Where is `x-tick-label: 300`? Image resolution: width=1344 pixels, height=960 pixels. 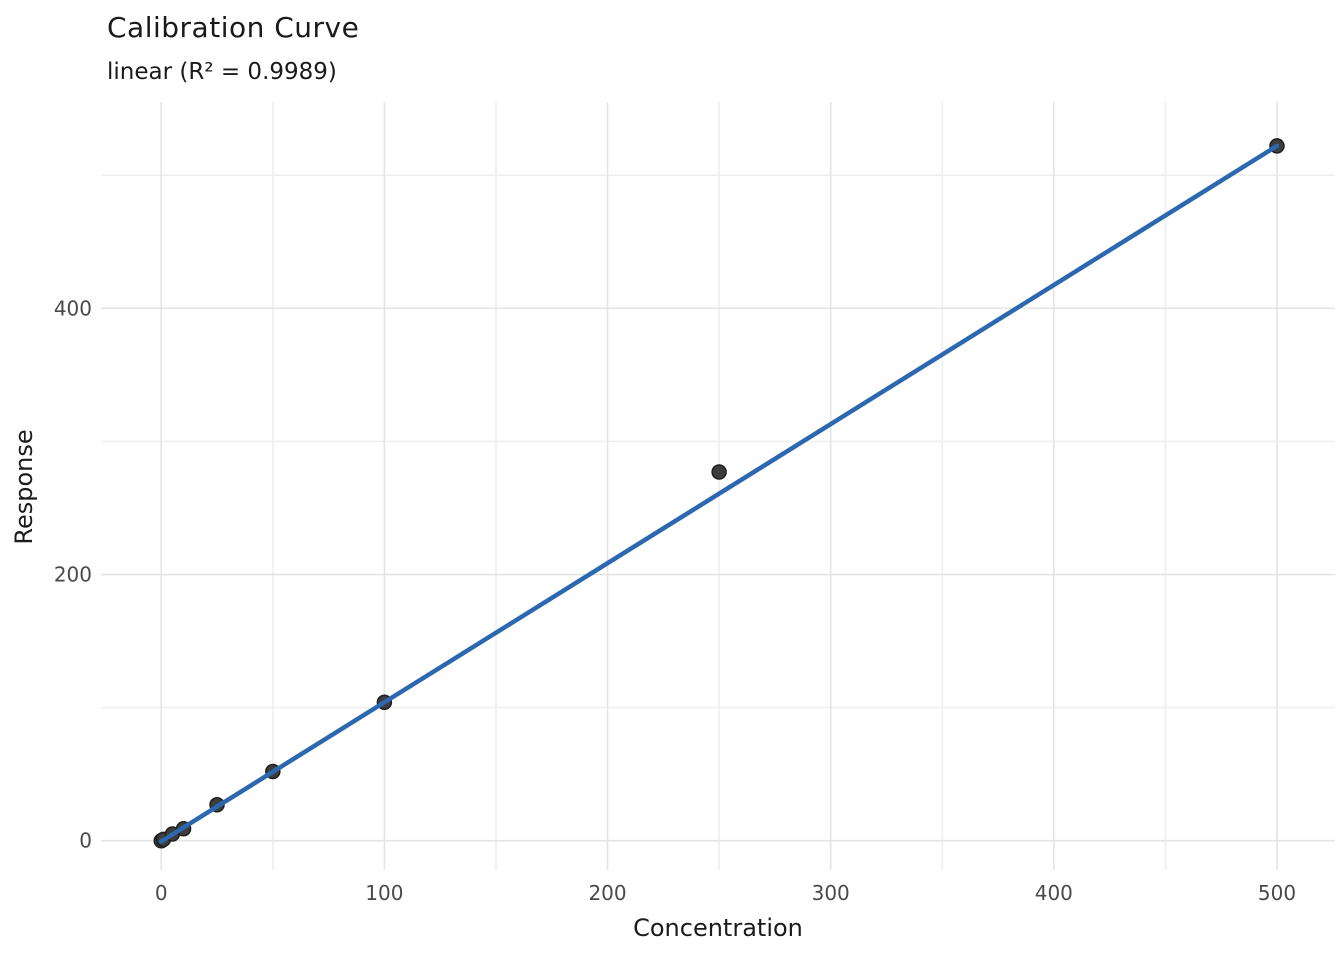
x-tick-label: 300 is located at coordinates (831, 893).